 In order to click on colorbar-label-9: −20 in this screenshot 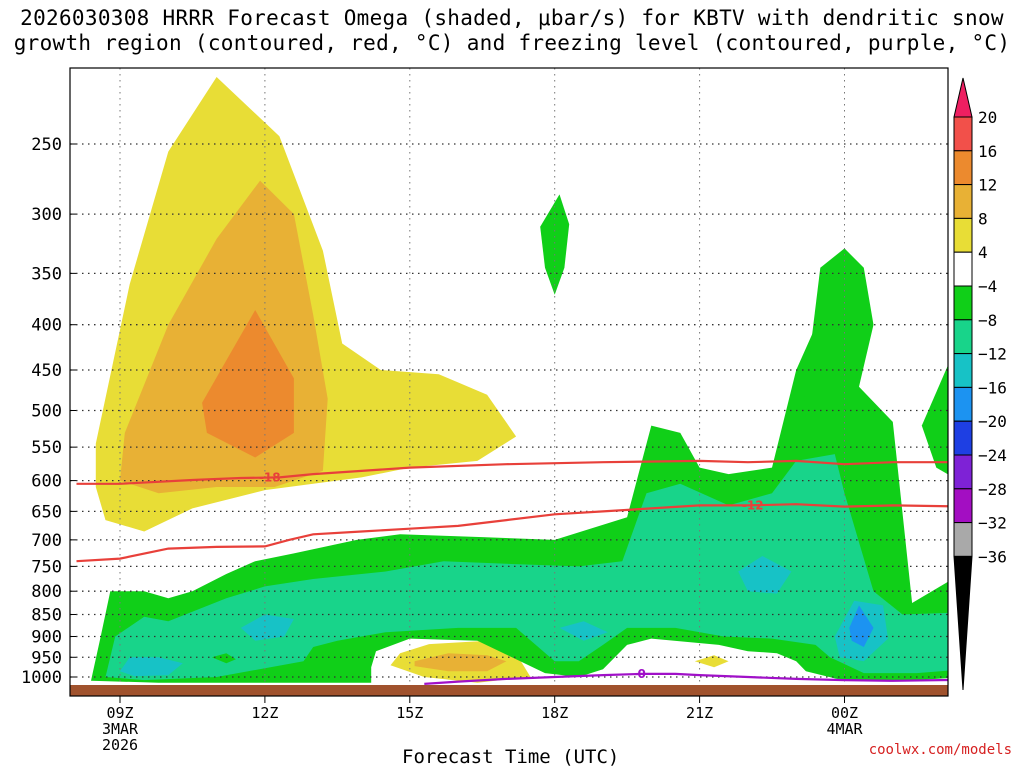, I will do `click(992, 421)`.